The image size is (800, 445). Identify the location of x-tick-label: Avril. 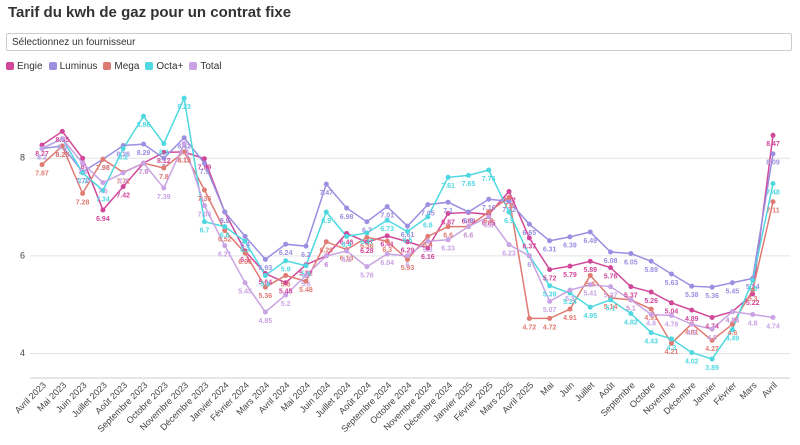
(769, 389).